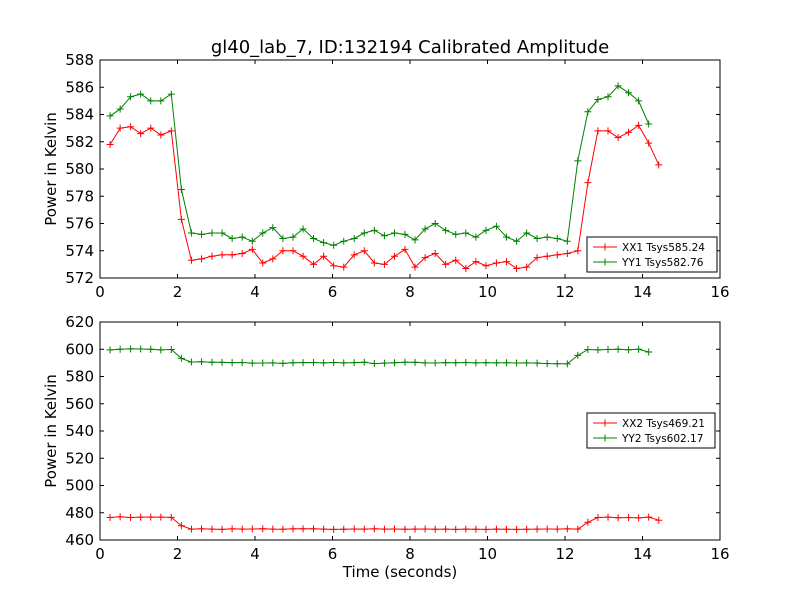 The height and width of the screenshot is (600, 800). What do you see at coordinates (79, 486) in the screenshot?
I see `ax2-ytick-label: 500` at bounding box center [79, 486].